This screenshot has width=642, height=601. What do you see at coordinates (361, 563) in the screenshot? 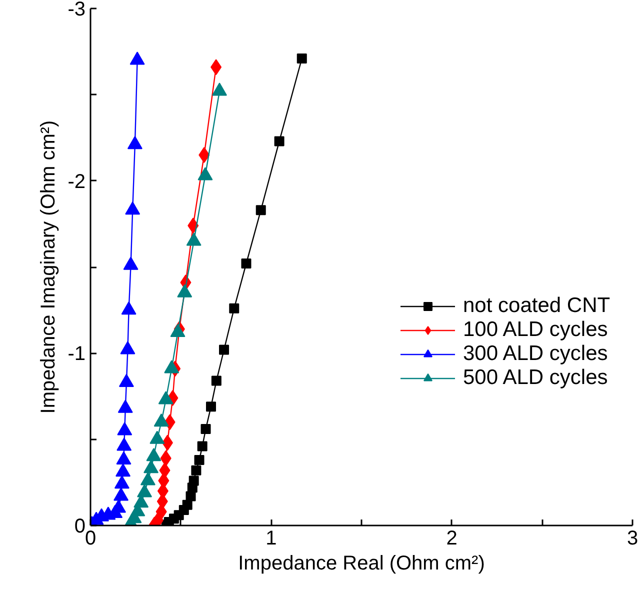
I see `x-axis-title: Impedance Real (Ohm cm²)` at bounding box center [361, 563].